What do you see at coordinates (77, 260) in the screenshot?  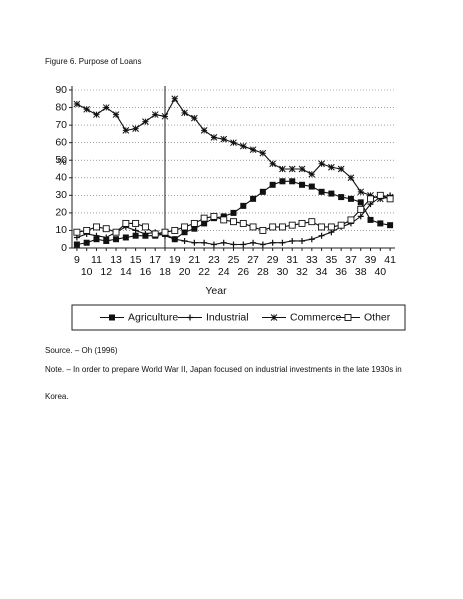 I see `x-tick-label: 9` at bounding box center [77, 260].